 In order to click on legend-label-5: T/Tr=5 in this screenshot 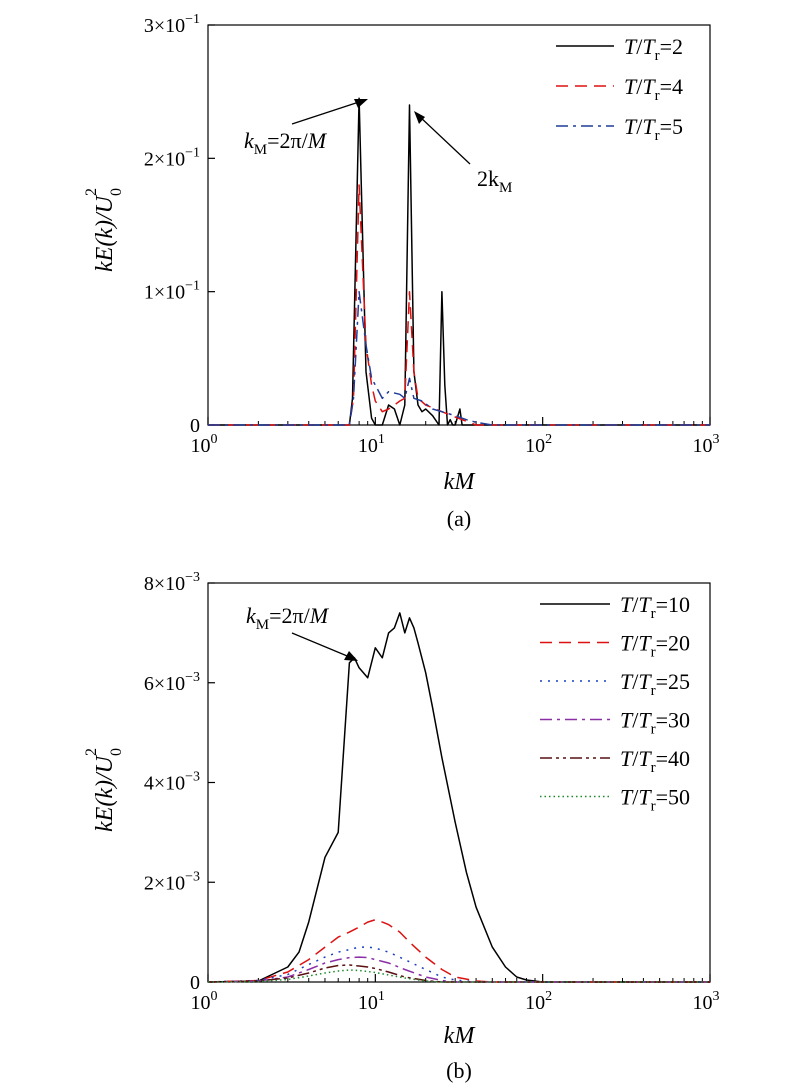, I will do `click(653, 129)`.